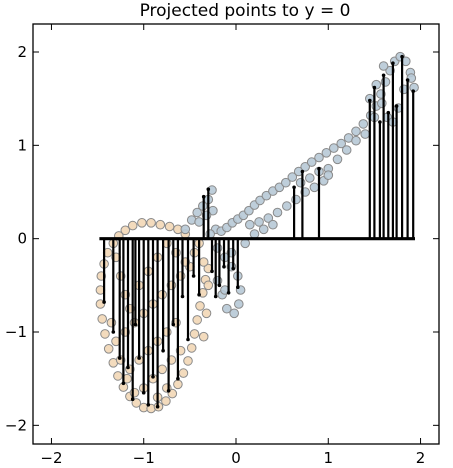  Describe the element at coordinates (236, 458) in the screenshot. I see `x-tick-label: 0` at that location.